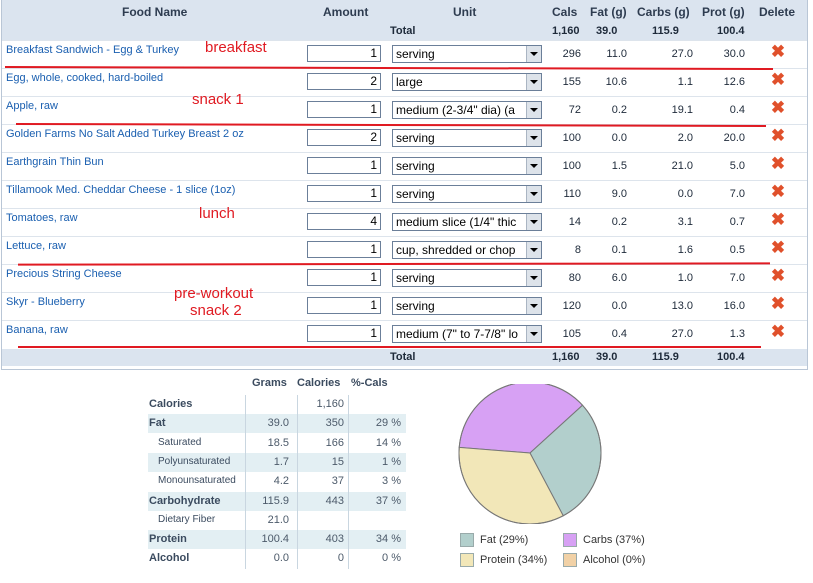  I want to click on food-name-link: Breakfast Sandwich - Egg & Turkey, so click(93, 50).